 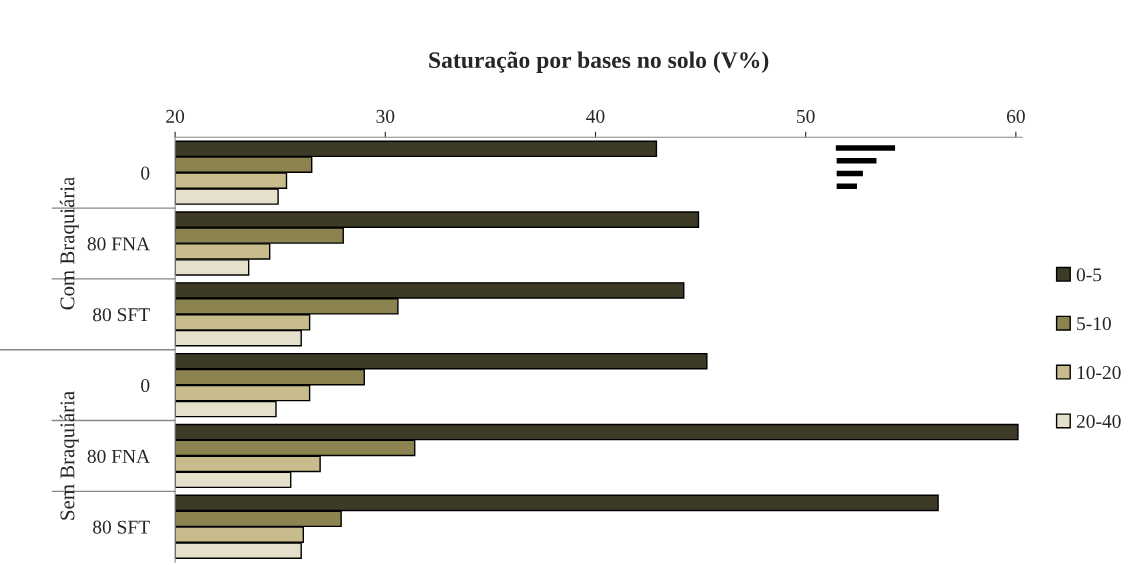 I want to click on x-tick-label: 40, so click(x=595, y=116).